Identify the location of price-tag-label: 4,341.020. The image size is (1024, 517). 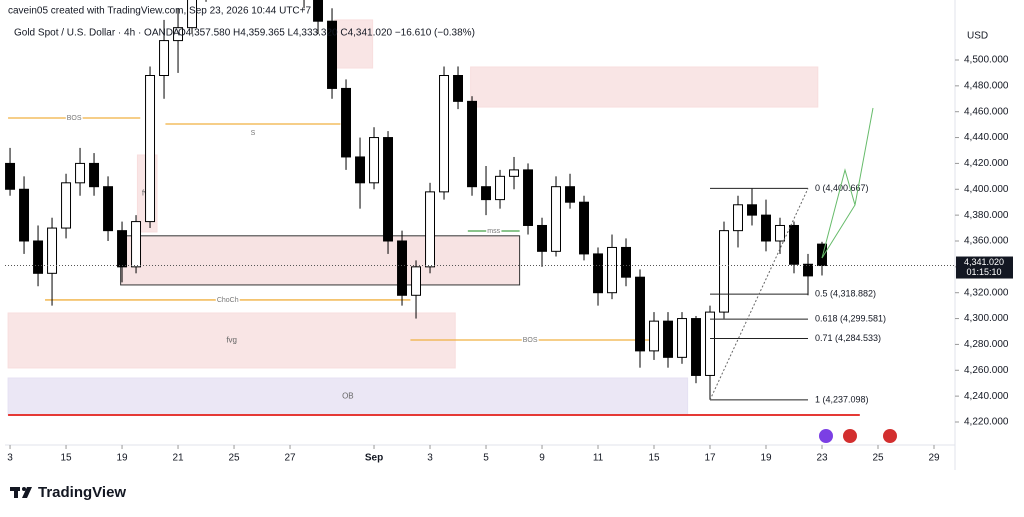
(984, 262).